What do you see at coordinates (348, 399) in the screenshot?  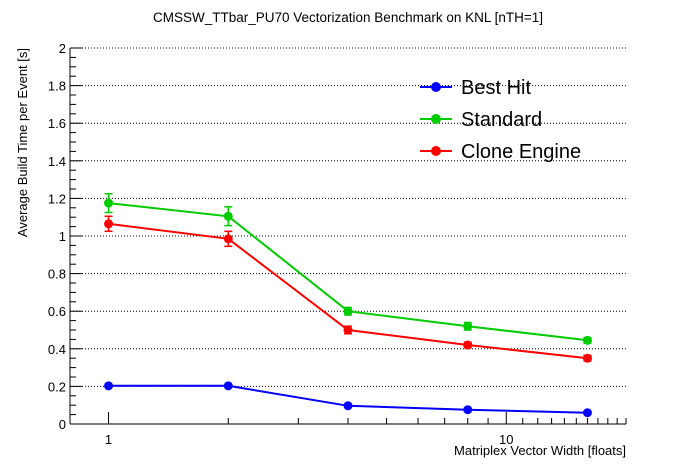 I see `series-best-hit` at bounding box center [348, 399].